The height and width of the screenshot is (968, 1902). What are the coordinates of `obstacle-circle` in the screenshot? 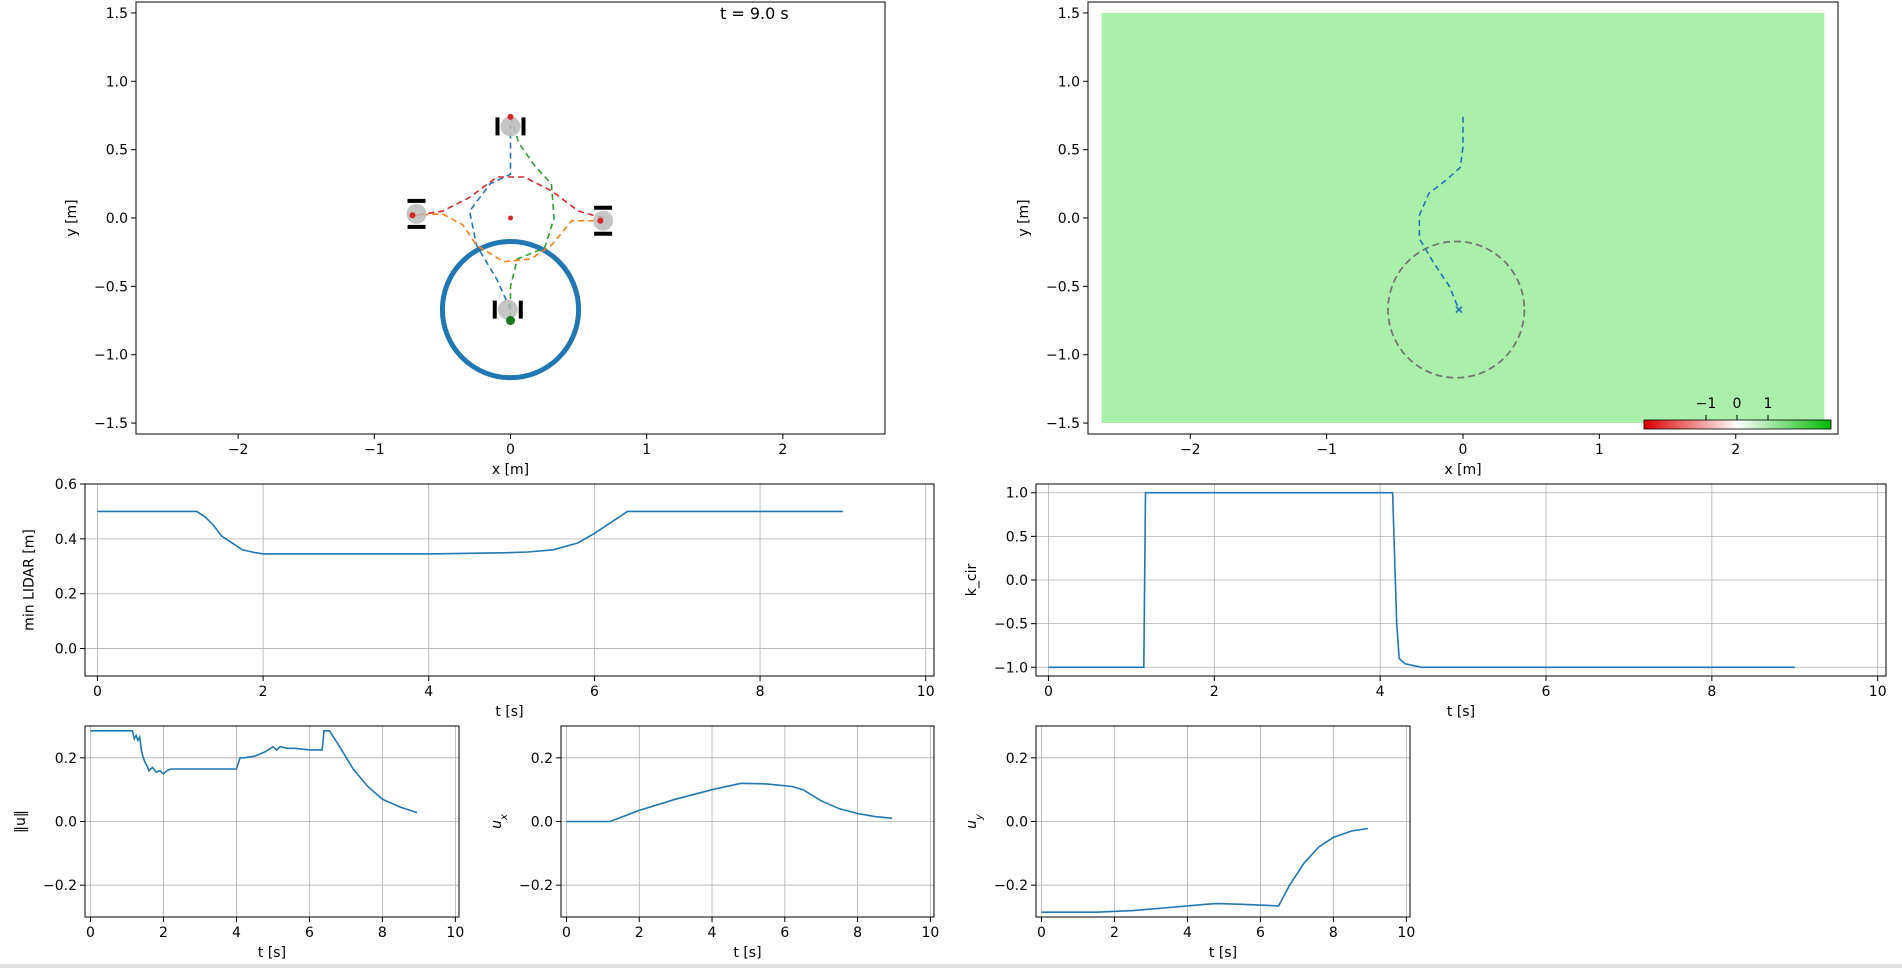 It's located at (510, 310).